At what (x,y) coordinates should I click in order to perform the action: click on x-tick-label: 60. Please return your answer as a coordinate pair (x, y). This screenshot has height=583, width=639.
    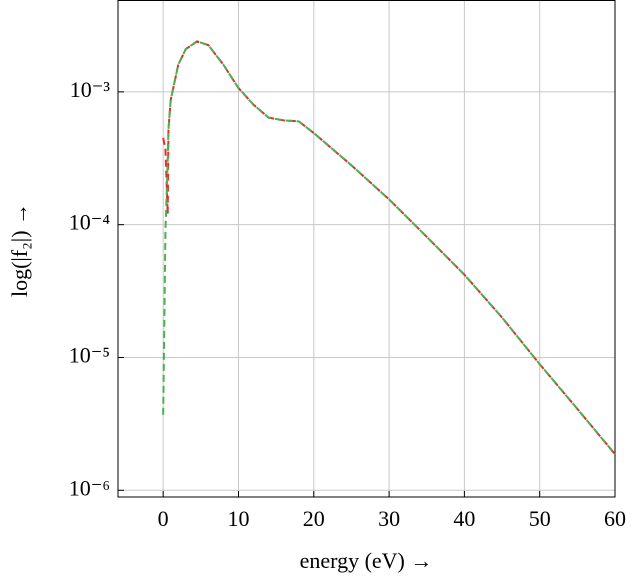
    Looking at the image, I should click on (615, 518).